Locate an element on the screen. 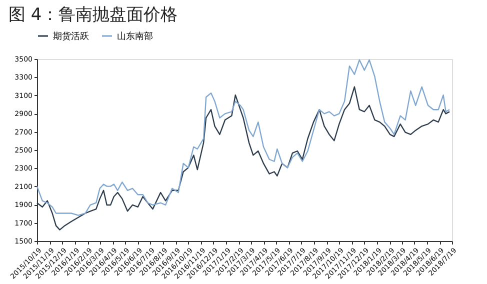 Image resolution: width=487 pixels, height=284 pixels. legend-label: 期货活跃 is located at coordinates (71, 36).